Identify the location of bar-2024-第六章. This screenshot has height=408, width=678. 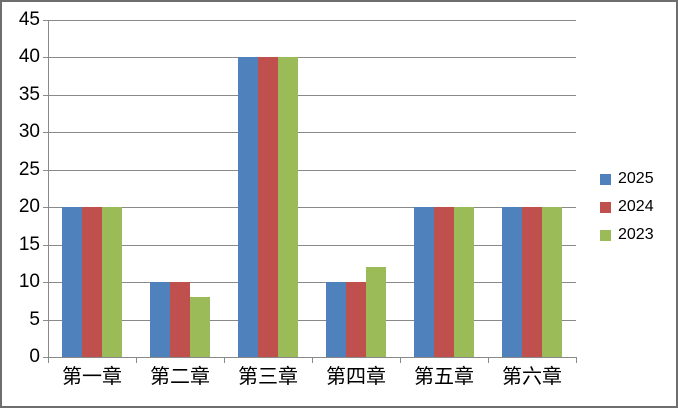
(532, 282).